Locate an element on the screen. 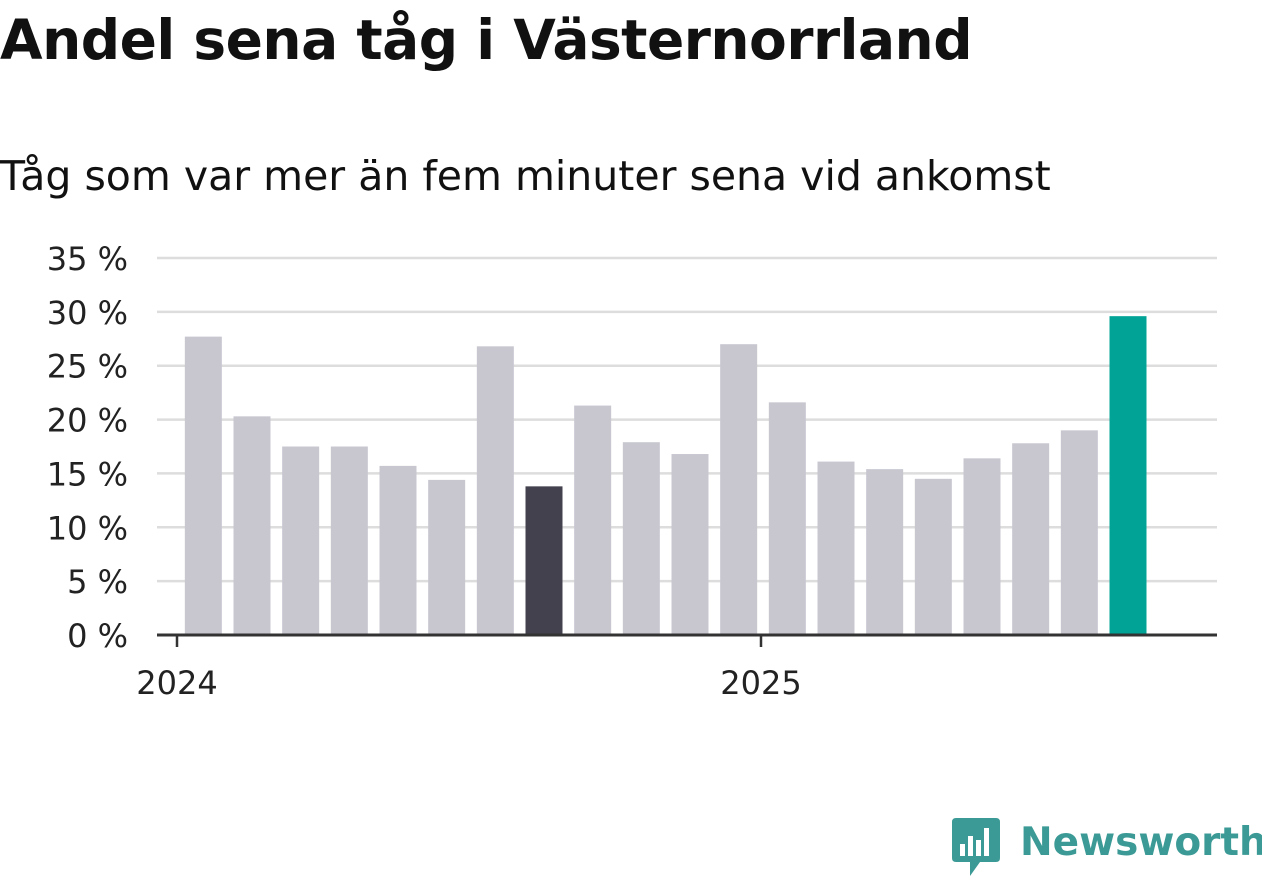 The image size is (1262, 879). y-tick-label: 0 % is located at coordinates (97, 636).